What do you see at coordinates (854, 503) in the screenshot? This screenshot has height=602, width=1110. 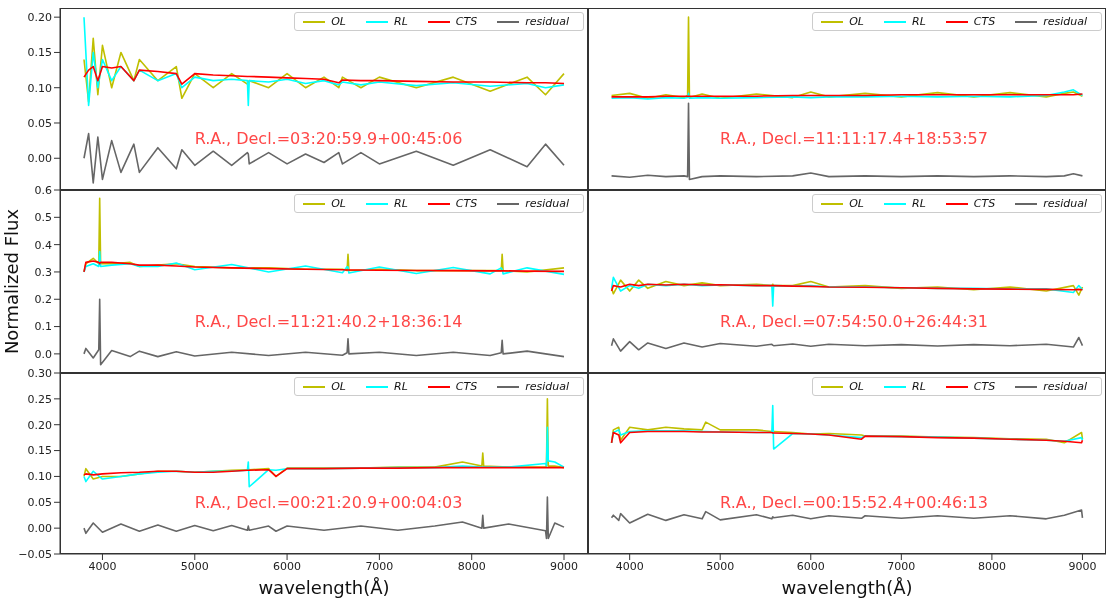 I see `annotation: R.A., Decl.=00:15:52.4+00:46:13` at bounding box center [854, 503].